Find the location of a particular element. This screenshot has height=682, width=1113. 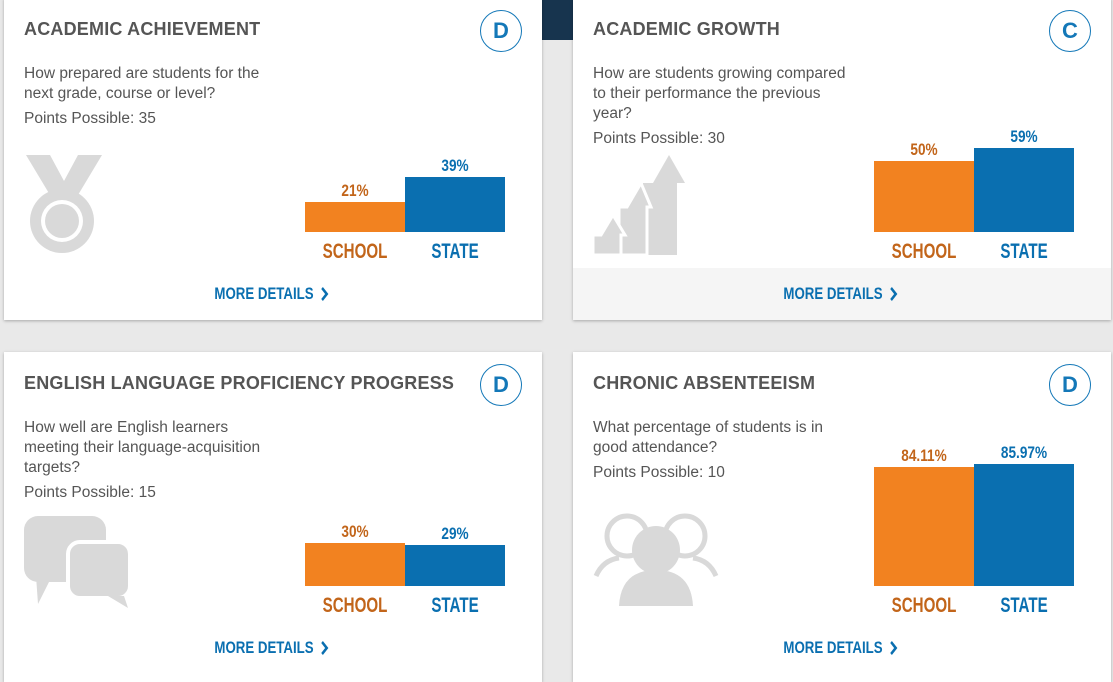

points-possible: Points Possible: 35 is located at coordinates (90, 118).